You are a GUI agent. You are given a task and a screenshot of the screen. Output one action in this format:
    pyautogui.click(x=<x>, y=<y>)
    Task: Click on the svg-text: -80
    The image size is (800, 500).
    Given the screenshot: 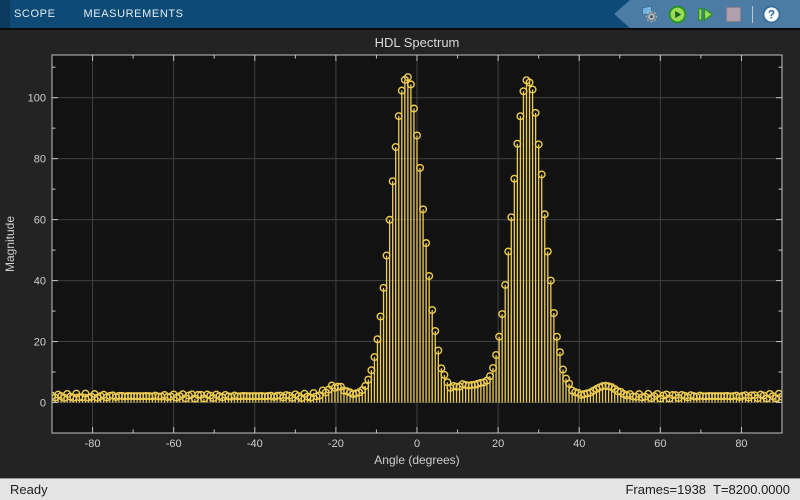 What is the action you would take?
    pyautogui.click(x=93, y=444)
    